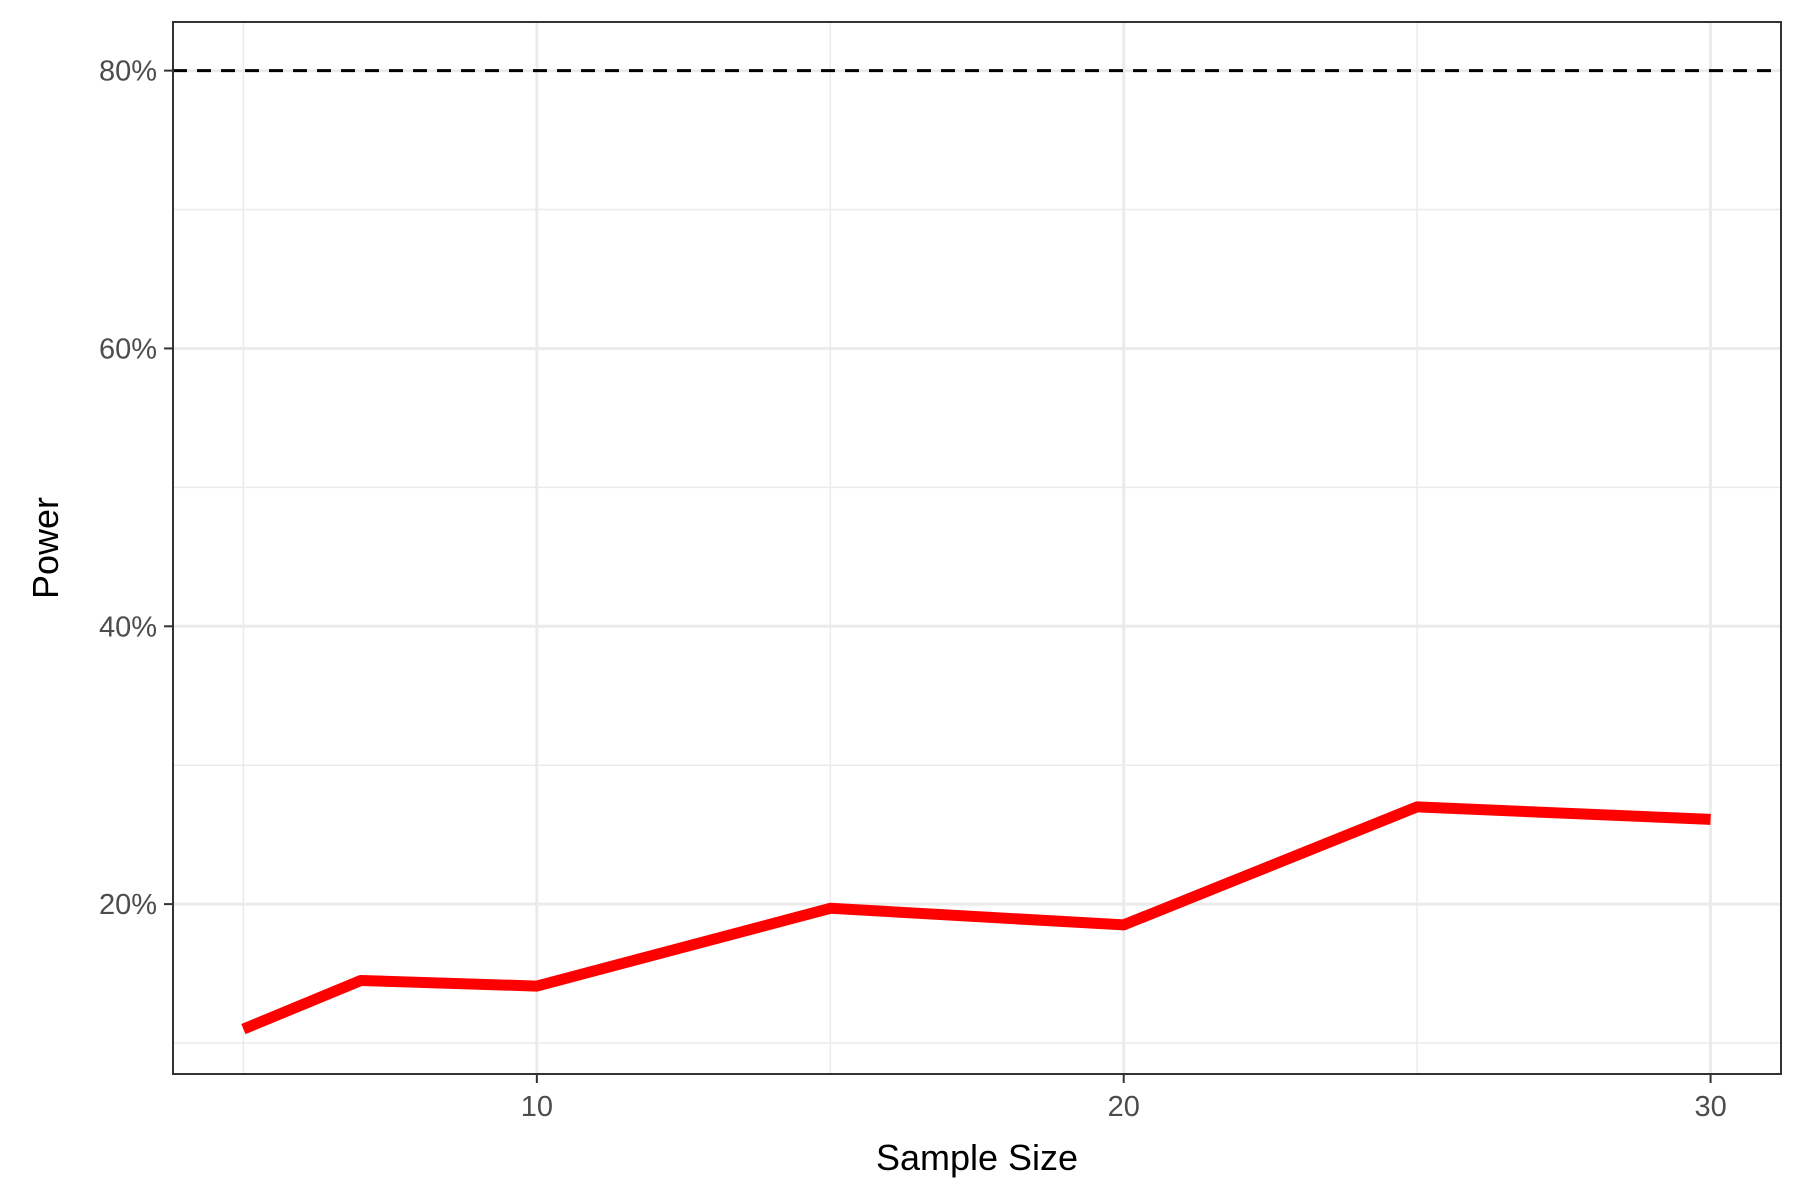  I want to click on y-tick-label: 20%, so click(128, 905).